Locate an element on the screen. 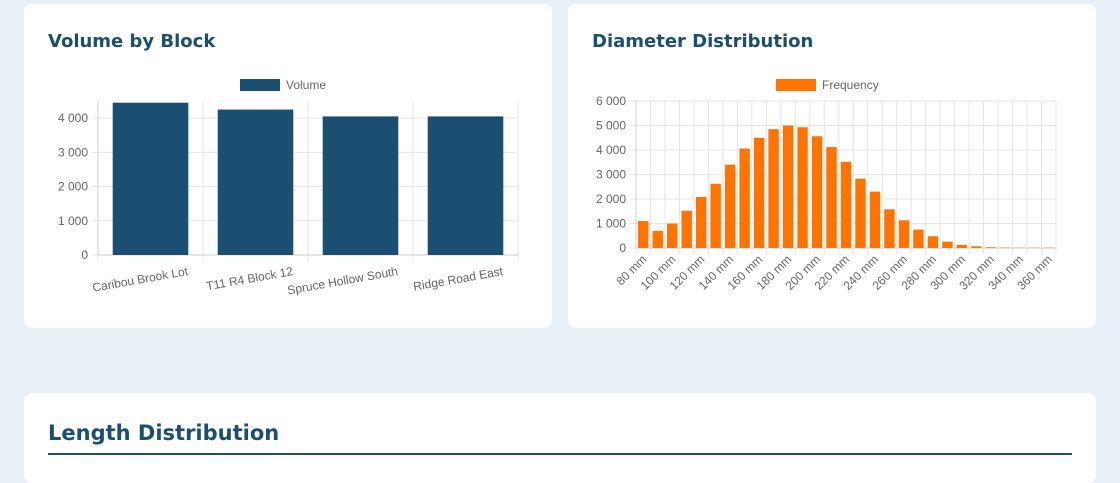  volume-y-tick-label: 0 is located at coordinates (84, 255).